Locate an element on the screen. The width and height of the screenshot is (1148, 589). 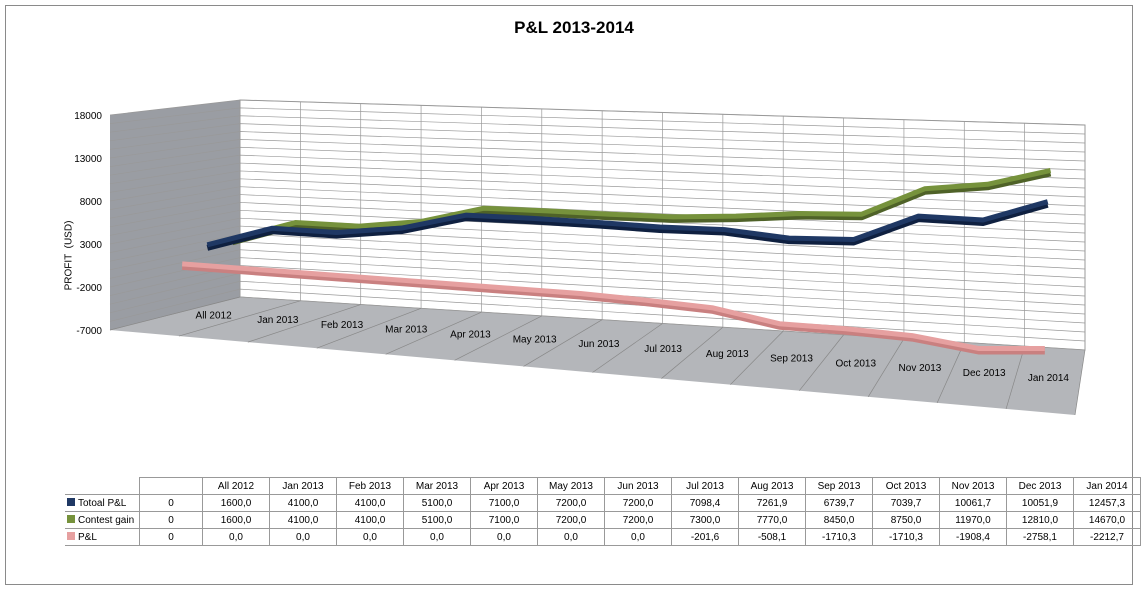
column-header: Oct 2013 is located at coordinates (906, 486).